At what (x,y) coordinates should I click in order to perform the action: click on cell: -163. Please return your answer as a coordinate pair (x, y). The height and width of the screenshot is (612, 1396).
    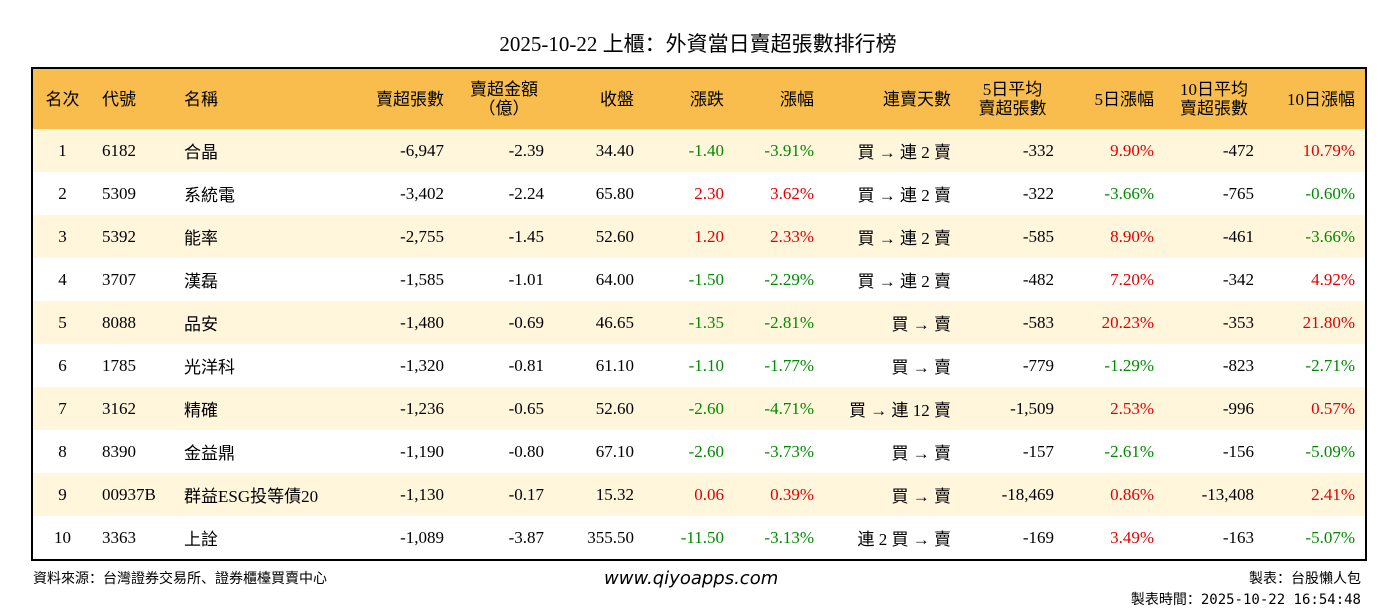
    Looking at the image, I should click on (1238, 537).